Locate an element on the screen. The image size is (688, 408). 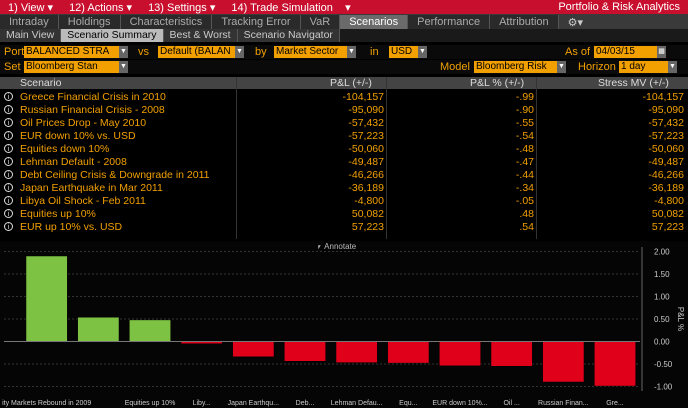
gear-icon: ⚙▾ is located at coordinates (575, 22).